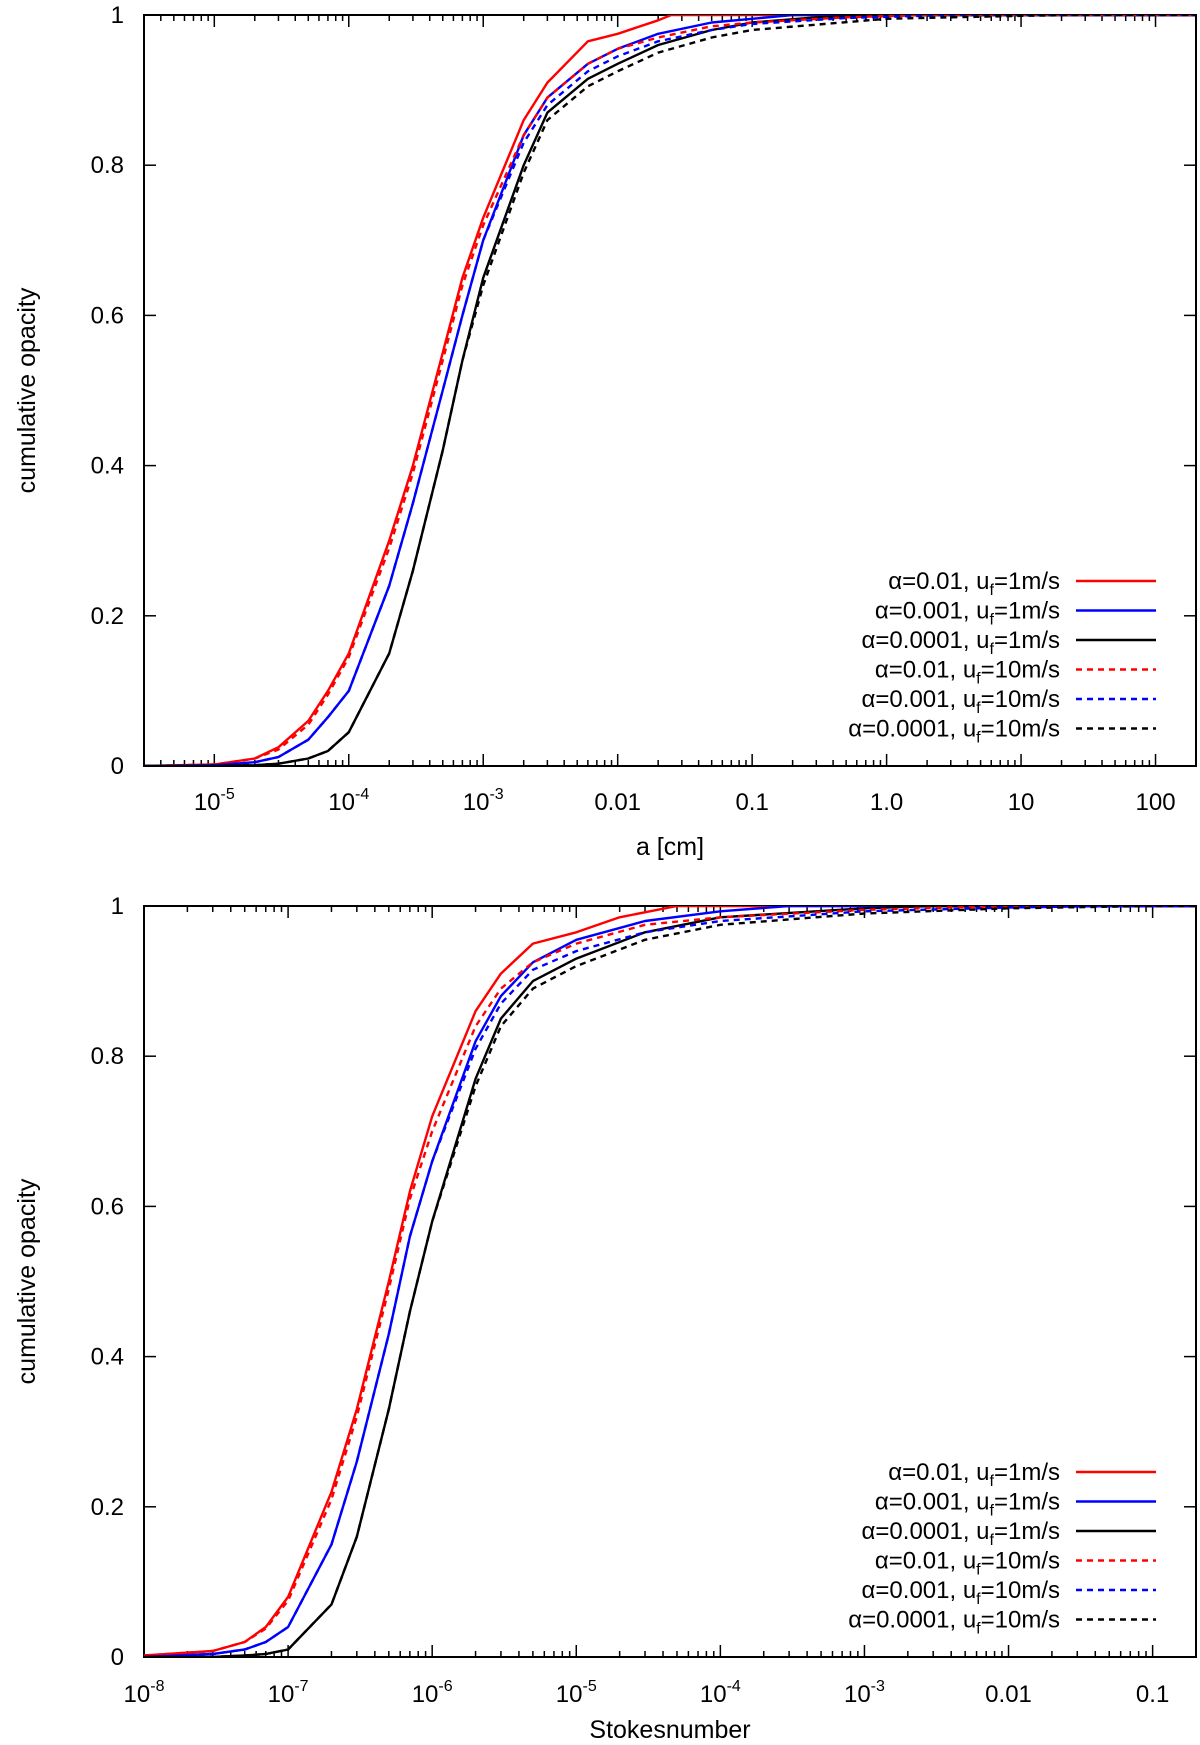 This screenshot has width=1200, height=1745. What do you see at coordinates (432, 1693) in the screenshot?
I see `x-tick-label: 10⁻⁶` at bounding box center [432, 1693].